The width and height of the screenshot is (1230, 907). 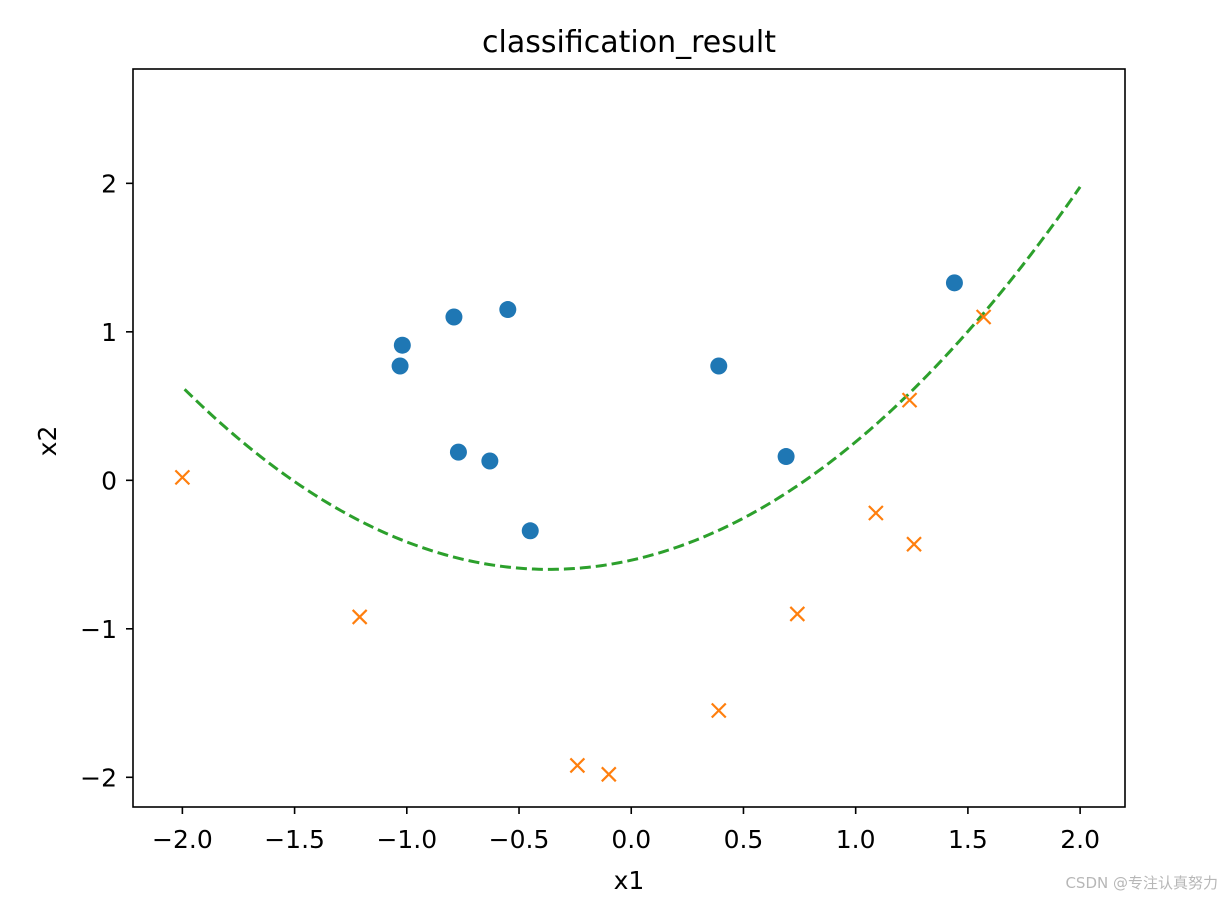 I want to click on x-tick-label: −2.0, so click(x=182, y=839).